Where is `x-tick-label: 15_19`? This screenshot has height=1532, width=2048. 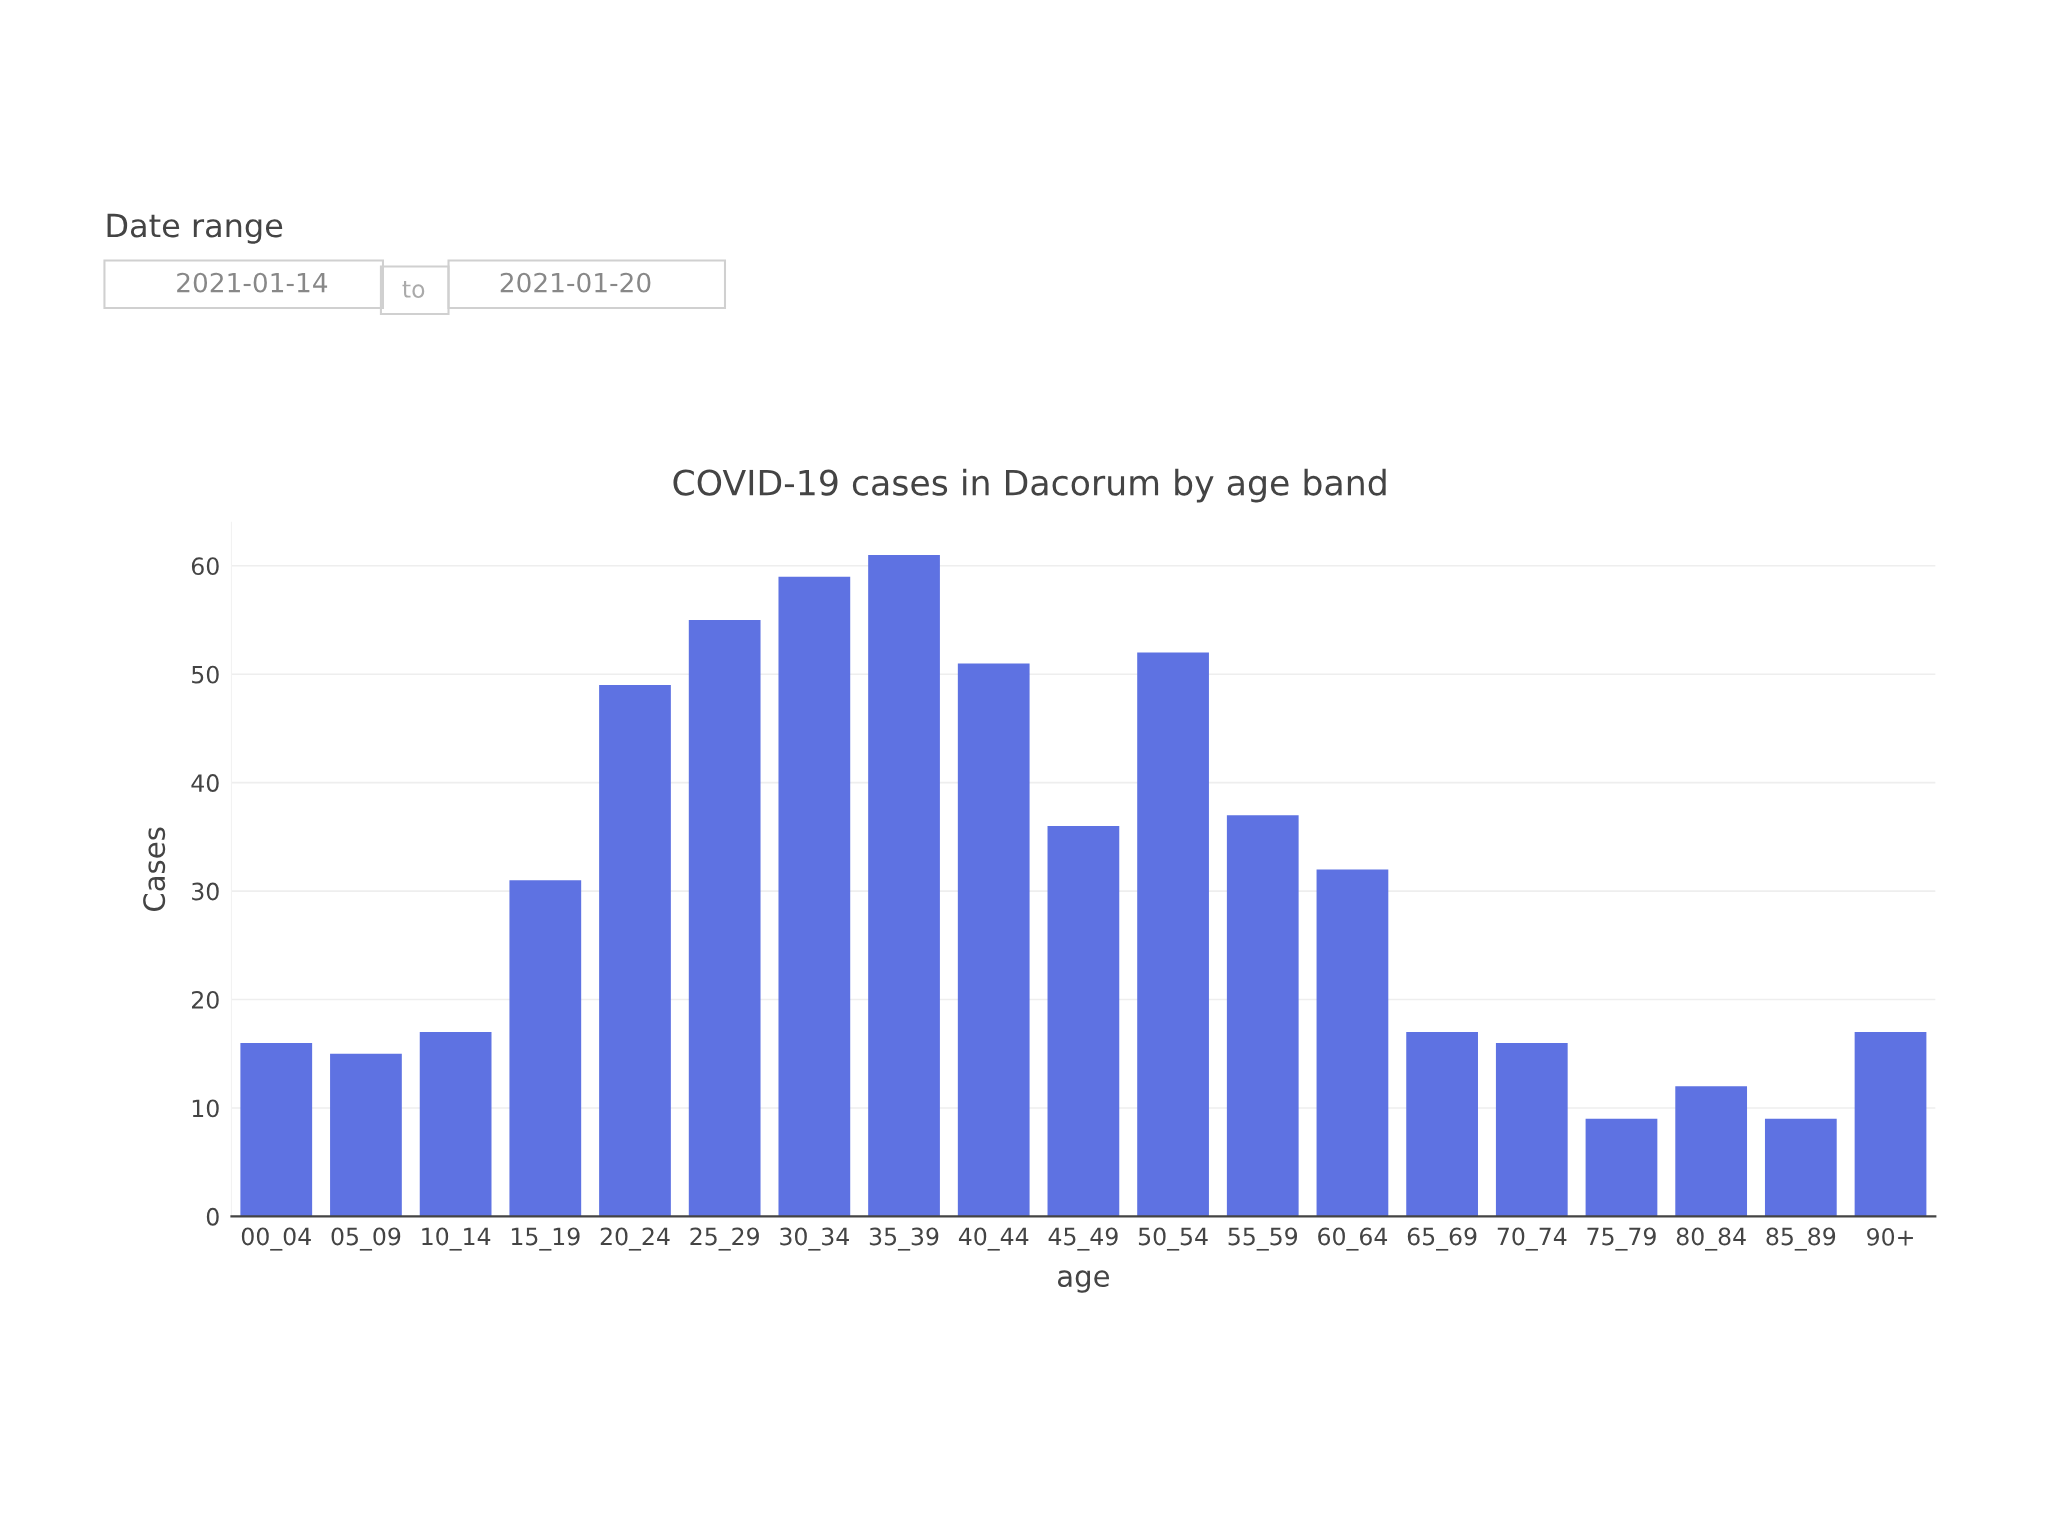
x-tick-label: 15_19 is located at coordinates (545, 1239).